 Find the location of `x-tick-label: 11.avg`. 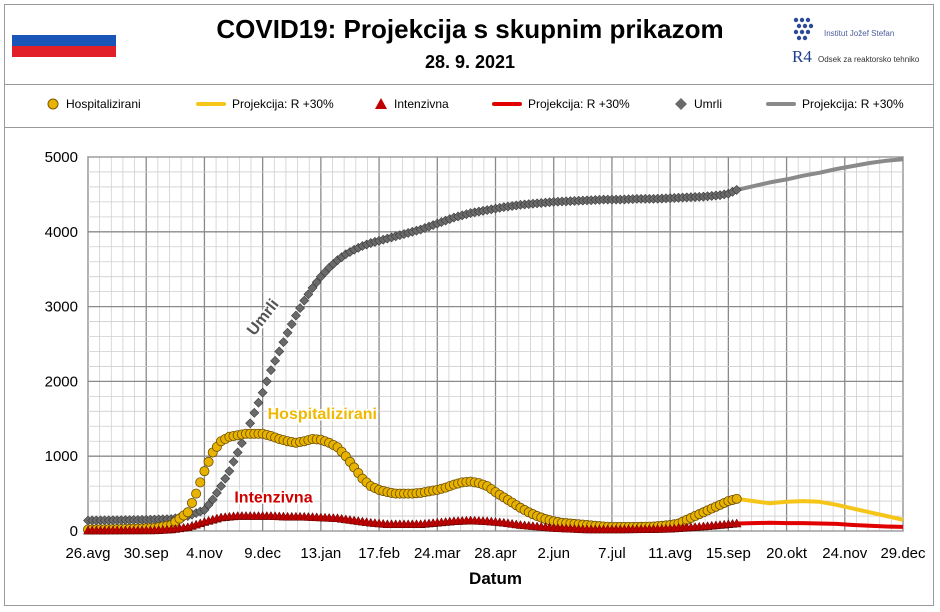

x-tick-label: 11.avg is located at coordinates (670, 553).